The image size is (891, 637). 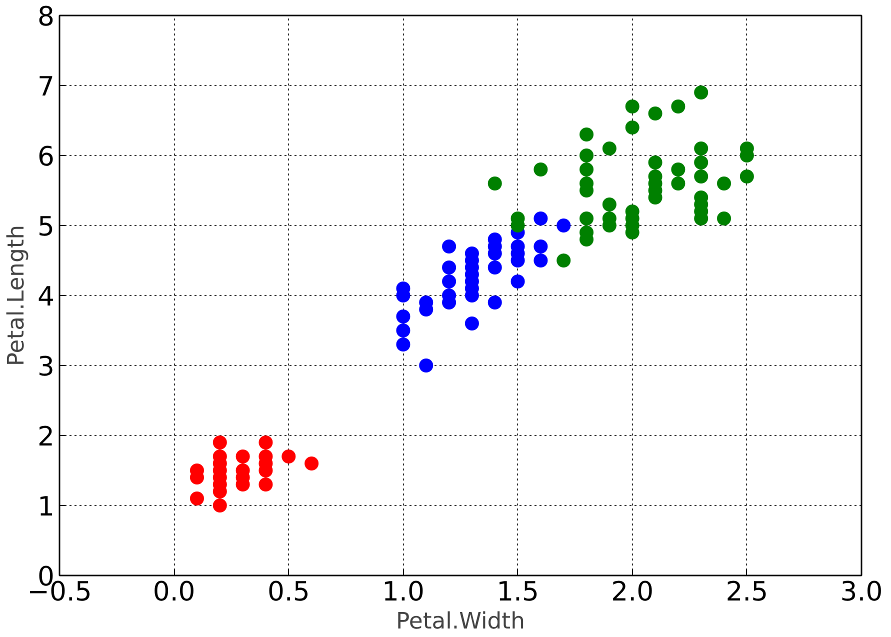 I want to click on x-tick-label: 1.0, so click(x=403, y=592).